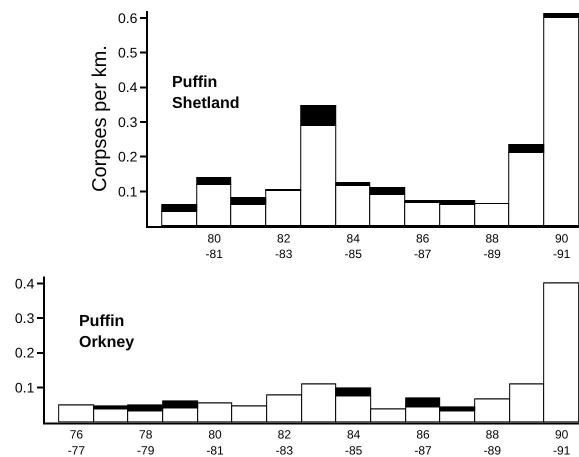 This screenshot has height=457, width=579. What do you see at coordinates (99, 118) in the screenshot?
I see `y-axis-title: Corpses per km.` at bounding box center [99, 118].